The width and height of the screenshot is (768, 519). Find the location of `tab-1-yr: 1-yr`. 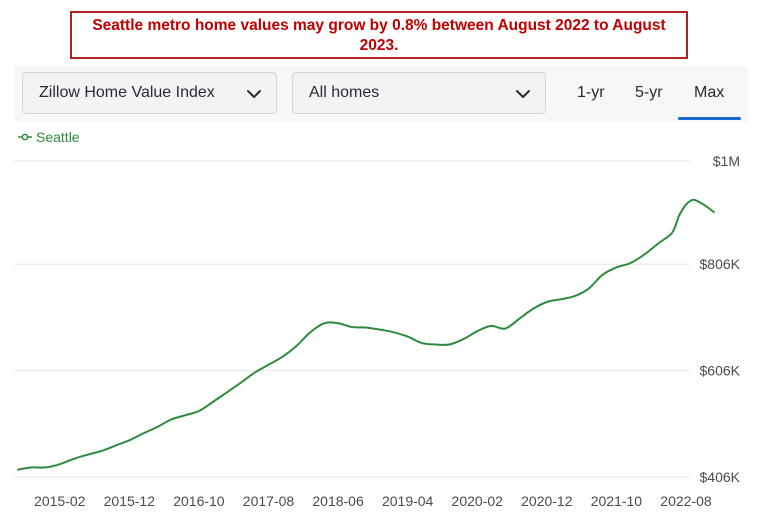

tab-1-yr: 1-yr is located at coordinates (591, 92).